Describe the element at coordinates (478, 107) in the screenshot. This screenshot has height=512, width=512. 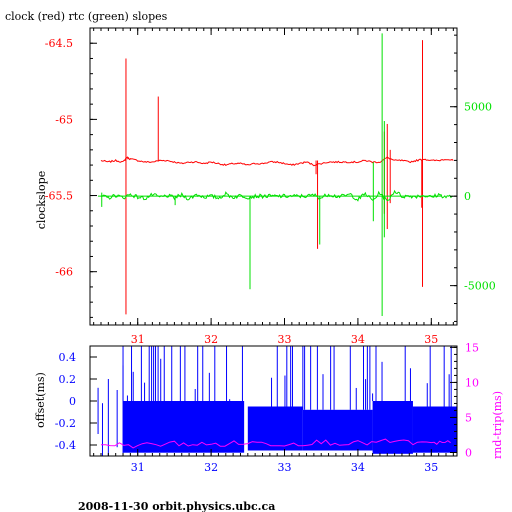
I see `top-y2-tick-label: 5000` at that location.